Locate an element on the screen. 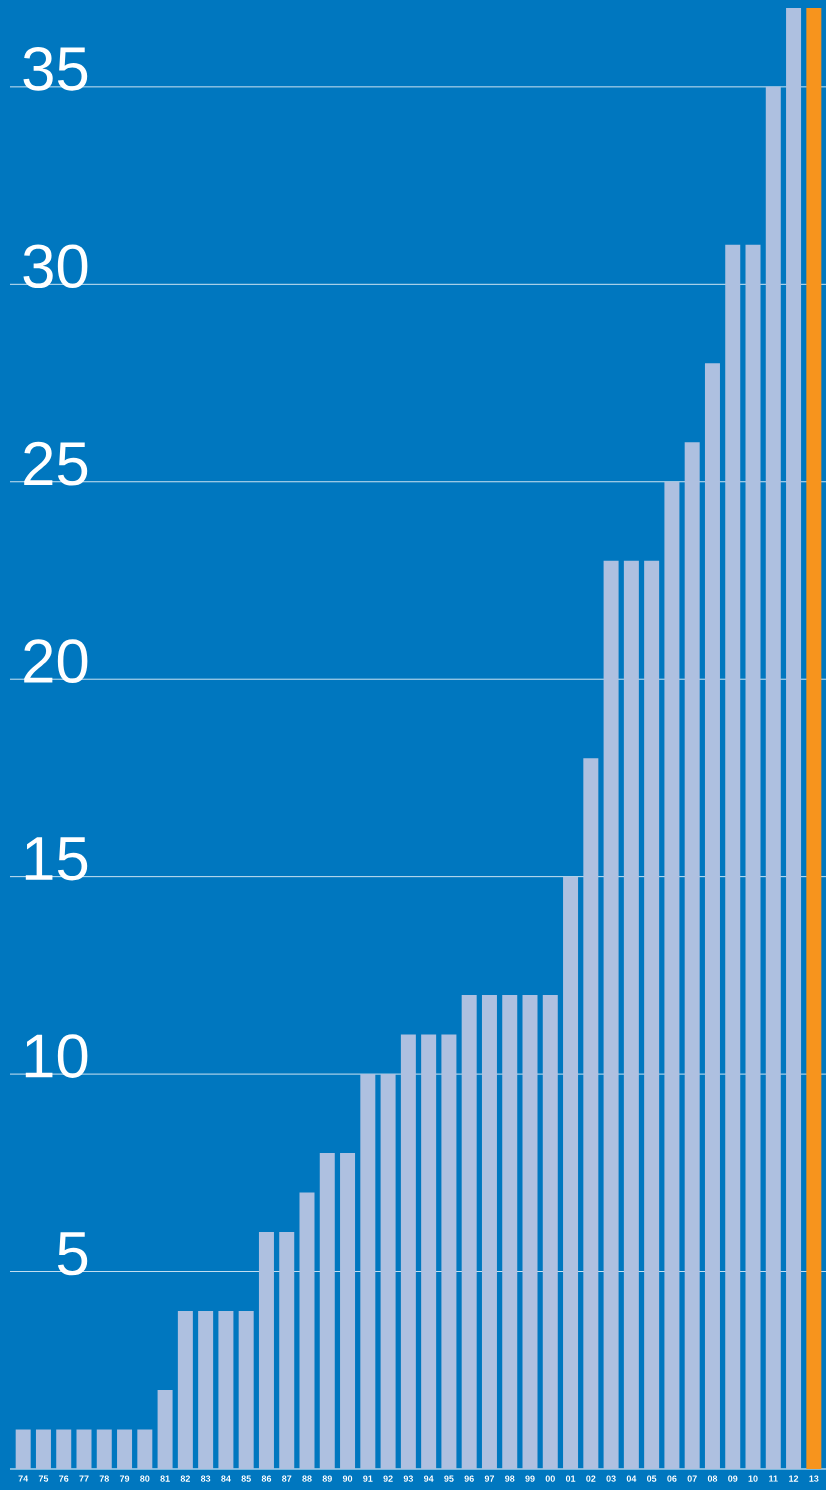 The image size is (826, 1490). x-tick-label: 75 is located at coordinates (43, 1478).